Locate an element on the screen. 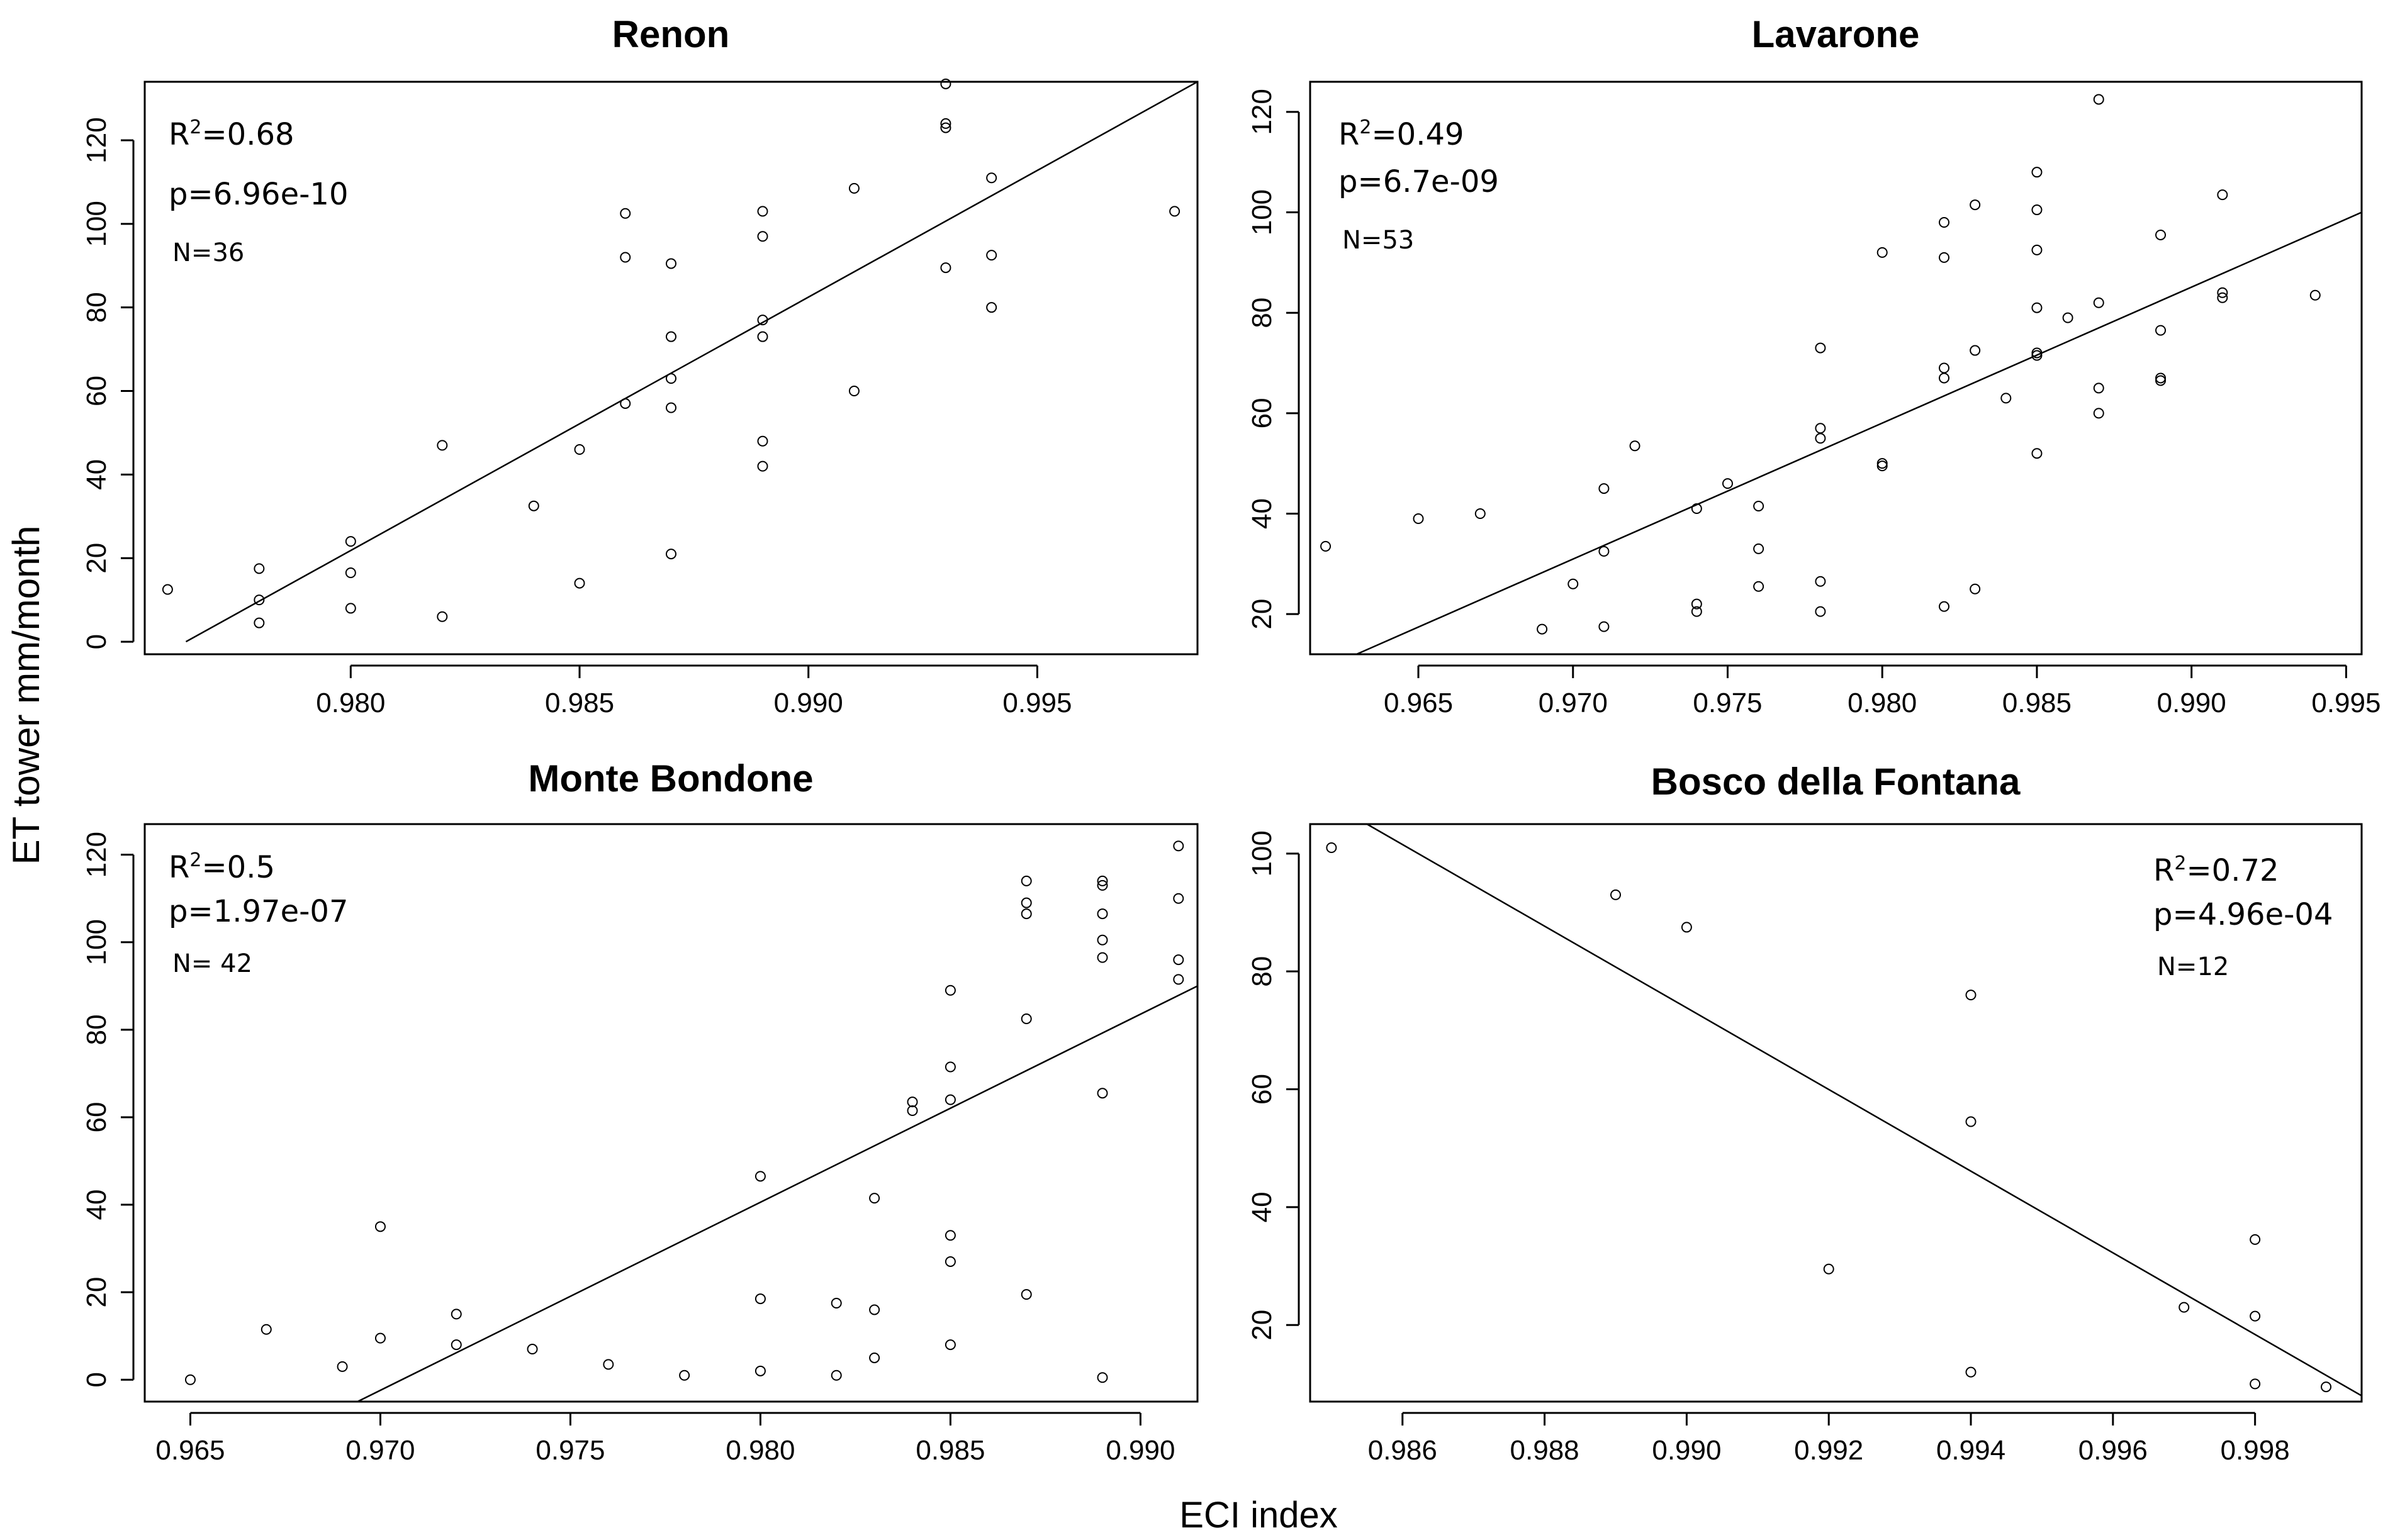 This screenshot has width=2400, height=1540. chart-1-n-count: N=53 is located at coordinates (1378, 240).